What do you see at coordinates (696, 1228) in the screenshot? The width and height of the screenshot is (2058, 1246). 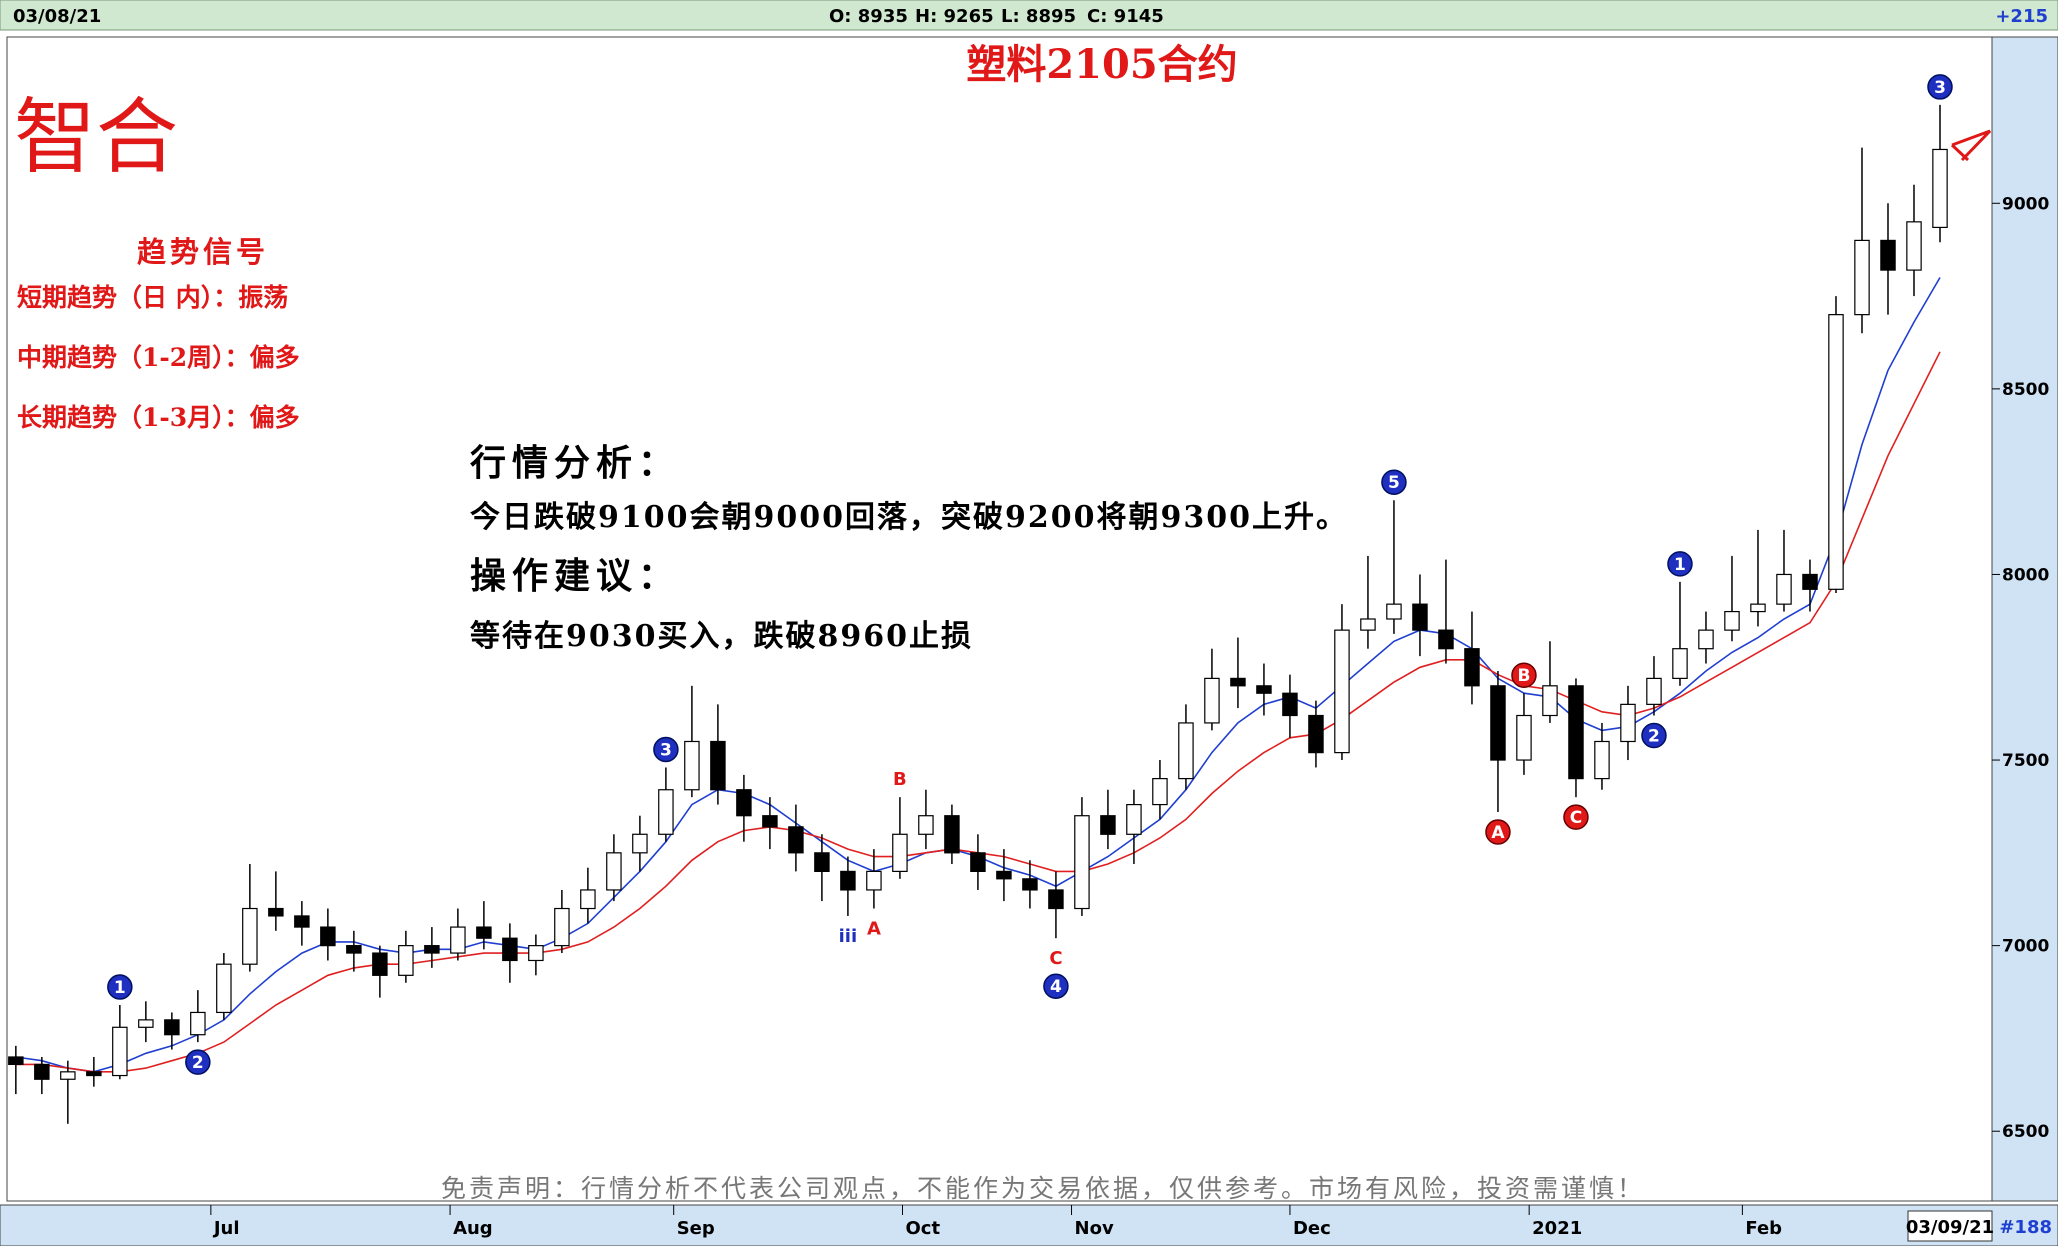 I see `x-tick-label: Sep` at bounding box center [696, 1228].